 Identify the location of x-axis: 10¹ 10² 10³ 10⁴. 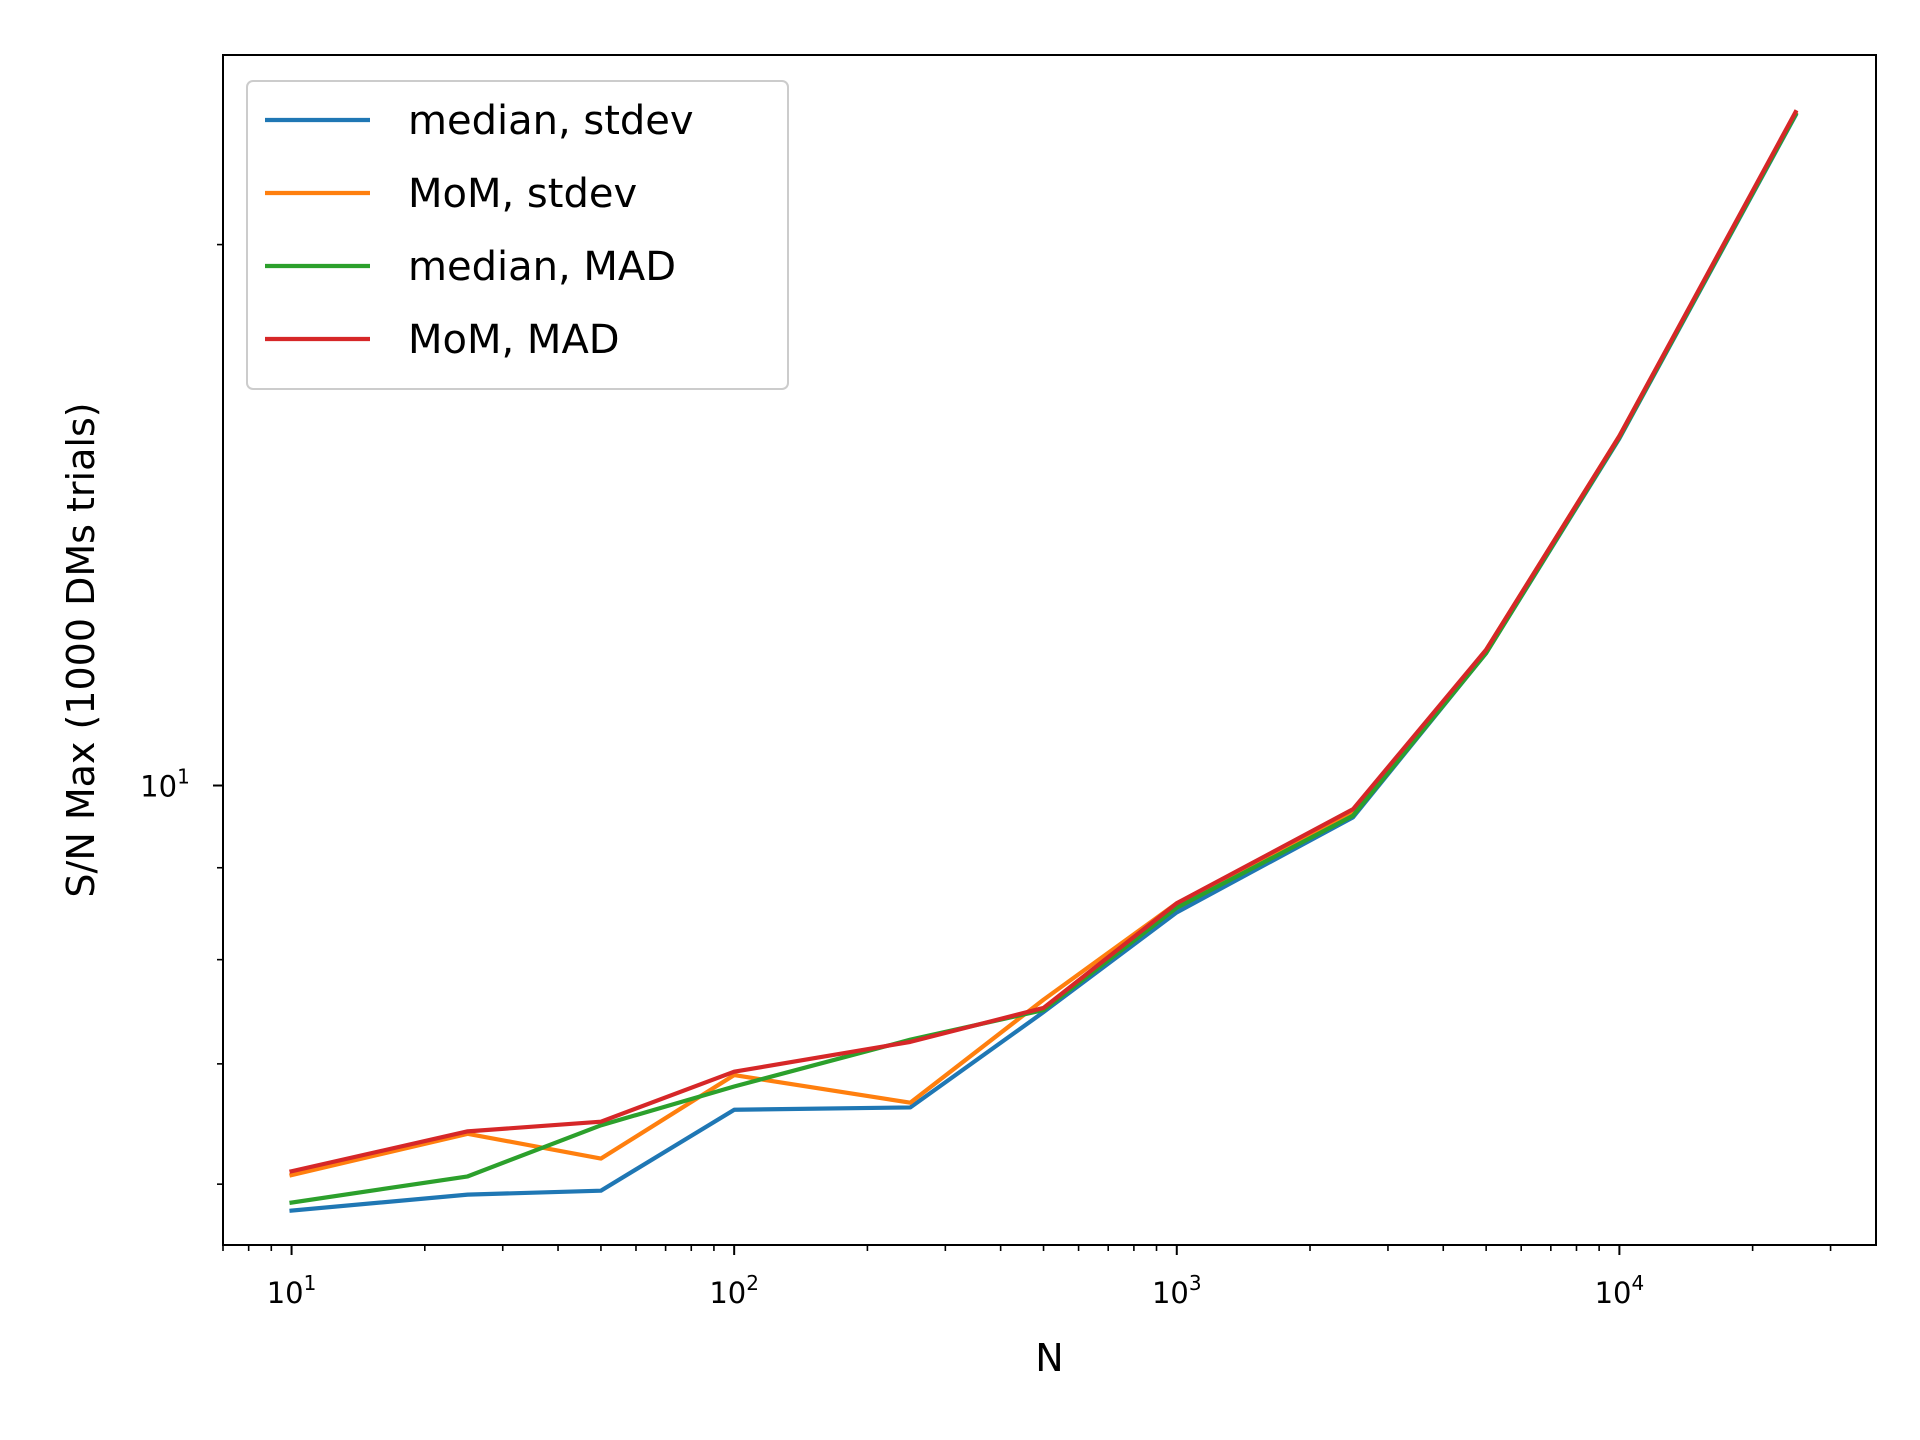
(1027, 1277).